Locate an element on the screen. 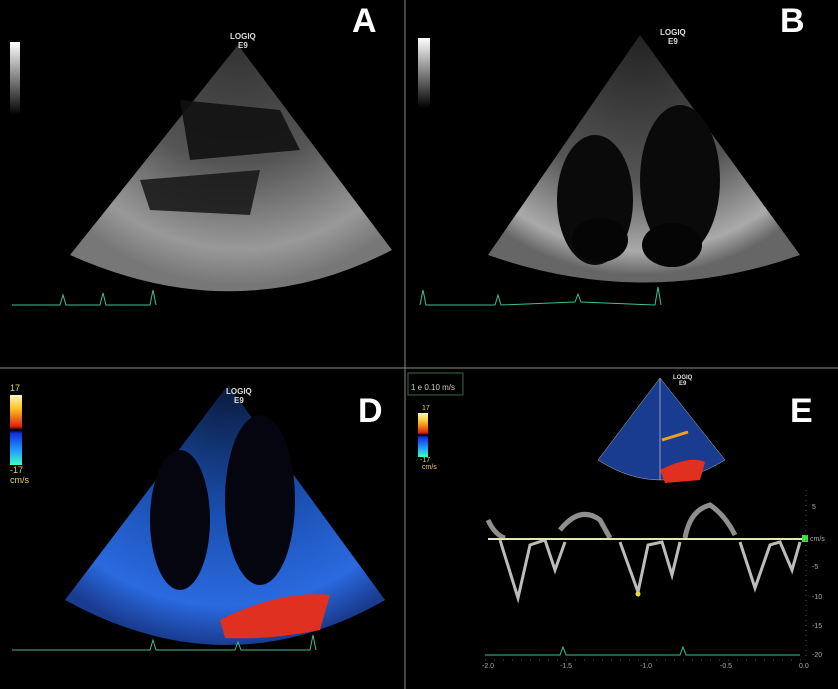 The height and width of the screenshot is (689, 838). doppler-waveform-negative is located at coordinates (650, 571).